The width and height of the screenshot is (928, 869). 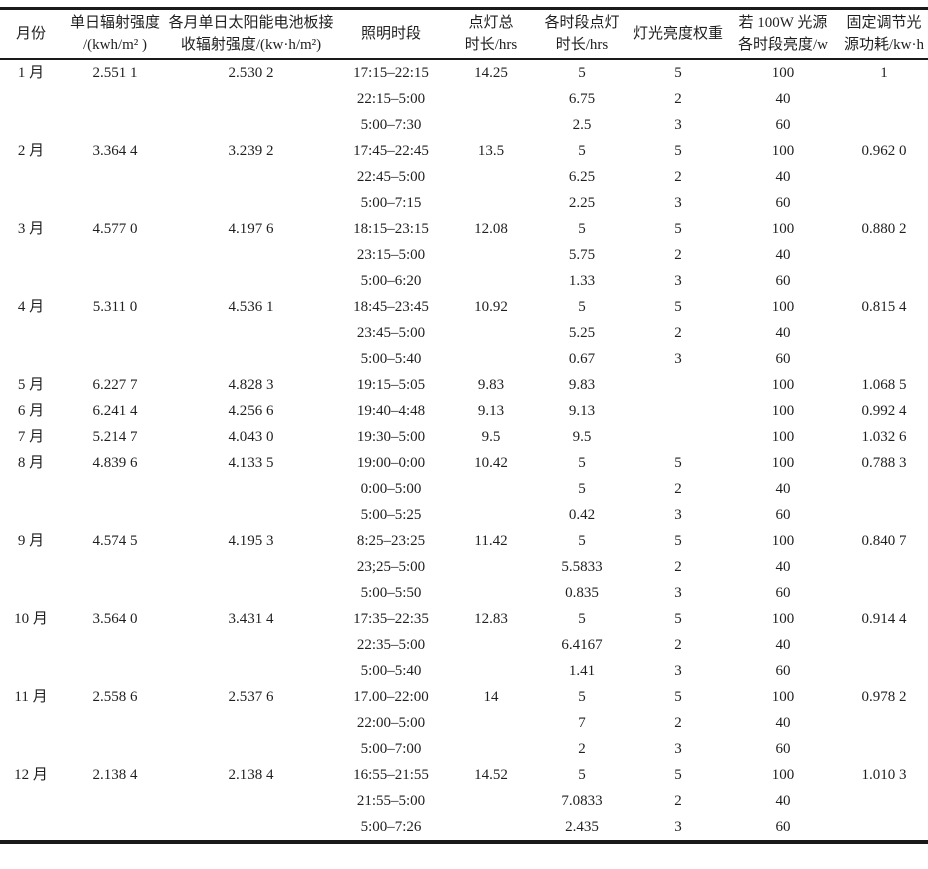 I want to click on period-duration-cell: 6.4167, so click(x=582, y=645).